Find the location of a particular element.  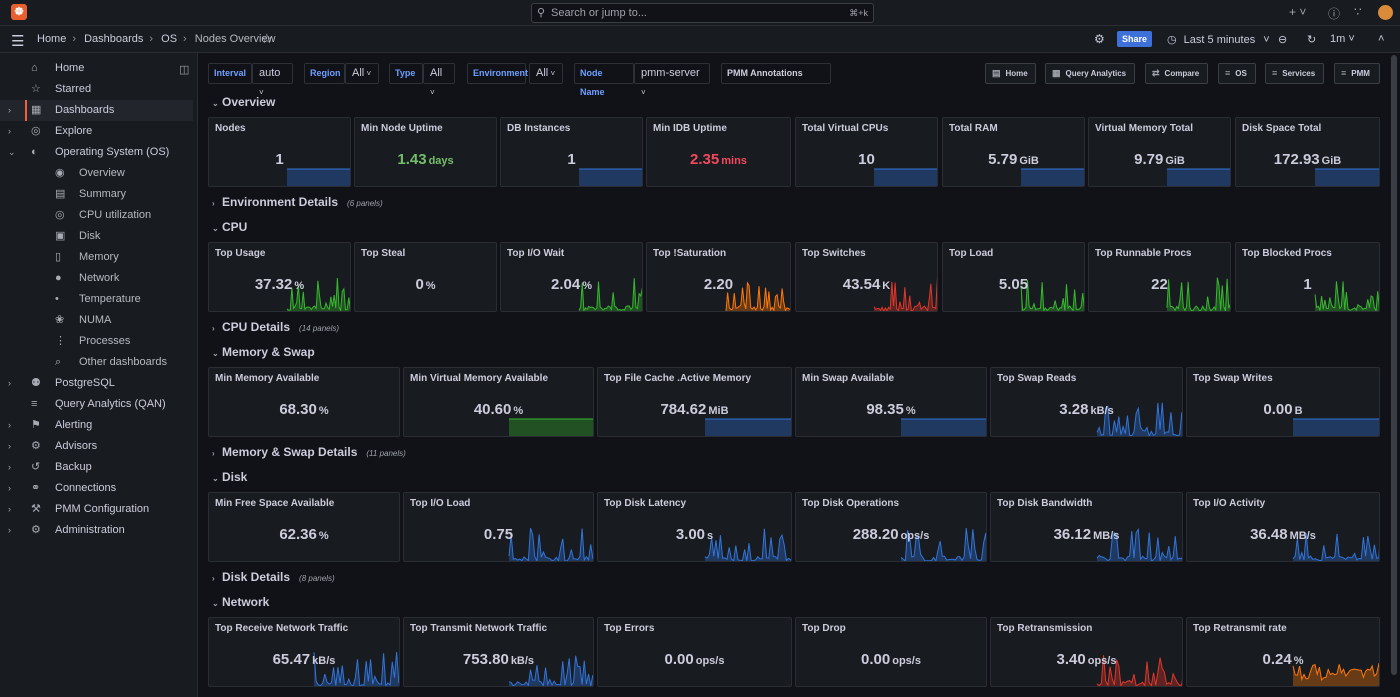

stat-panel-top-file-cache-active-memory: Top File Cache .Active Memory 784.62 MiB is located at coordinates (694, 402).